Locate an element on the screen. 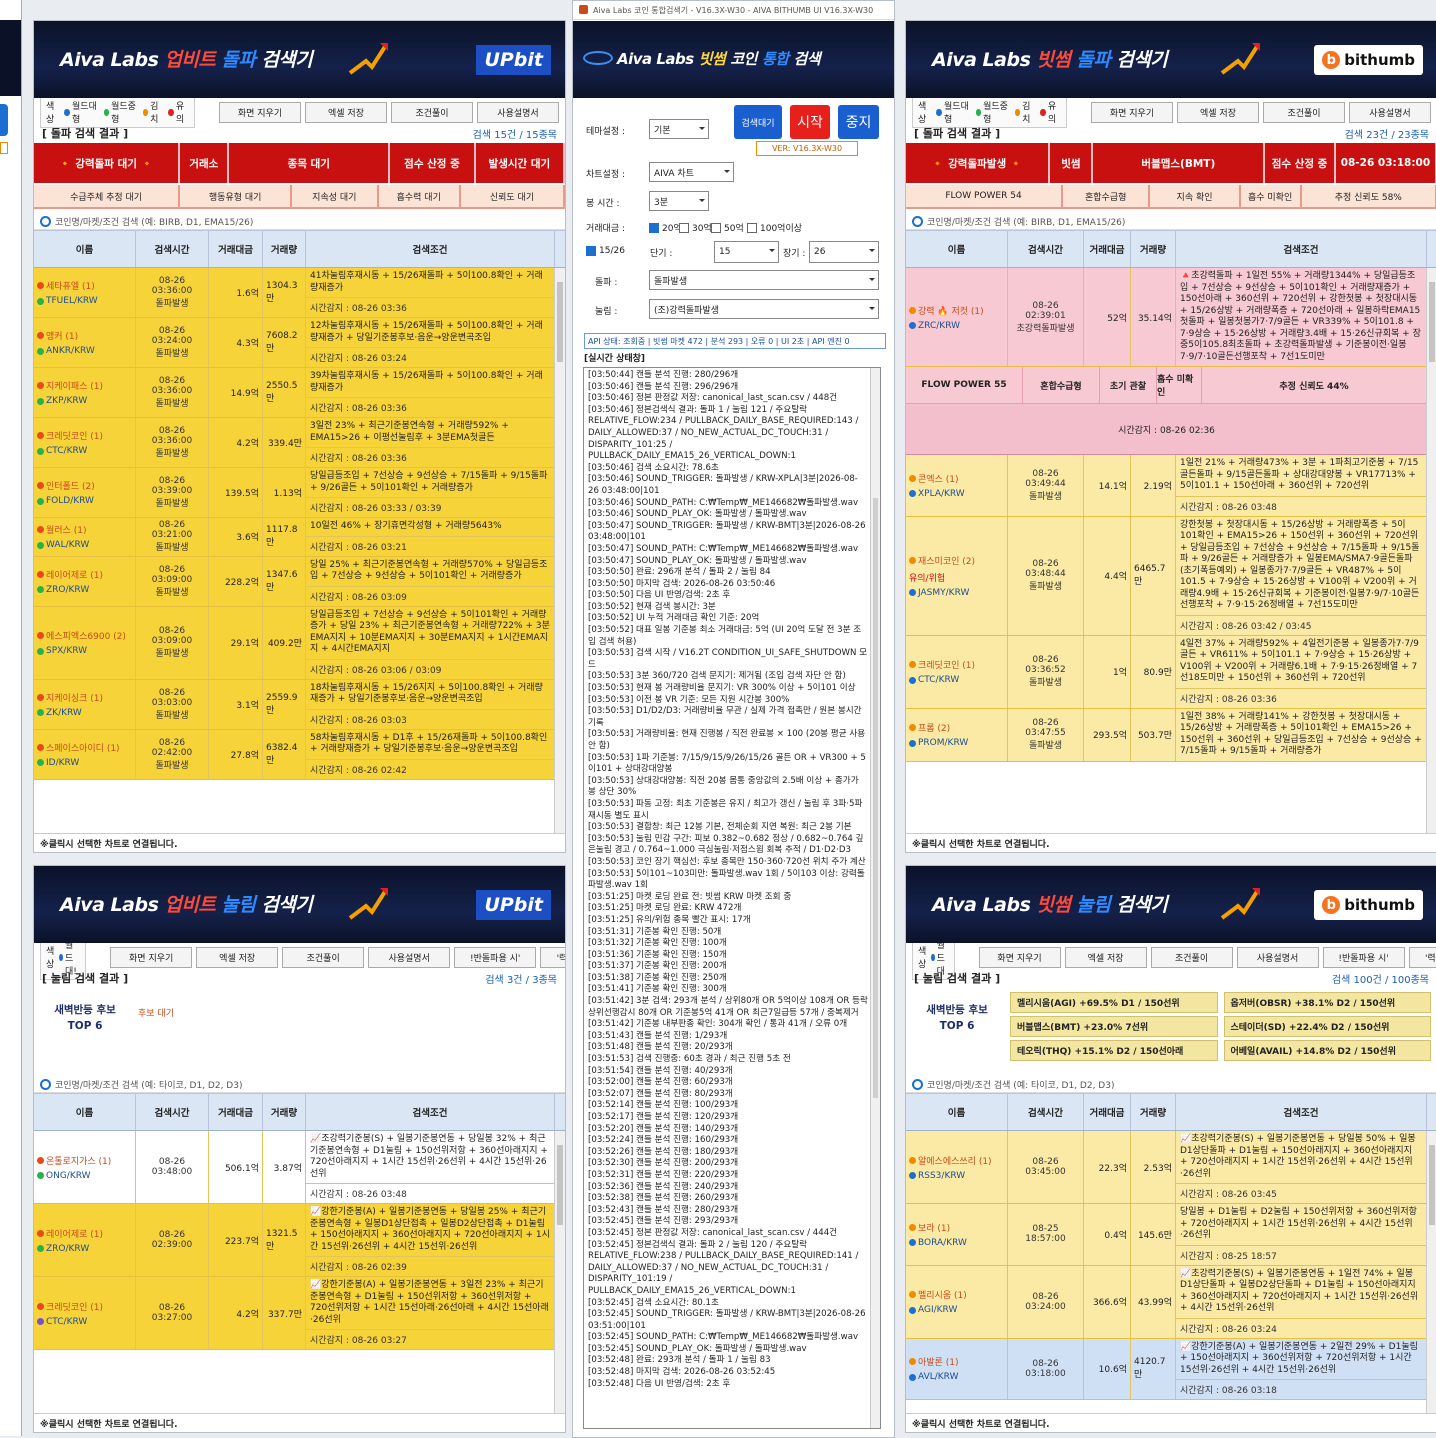 Image resolution: width=1436 pixels, height=1438 pixels. time-cell: 08-25 18:57:00 is located at coordinates (1046, 1234).